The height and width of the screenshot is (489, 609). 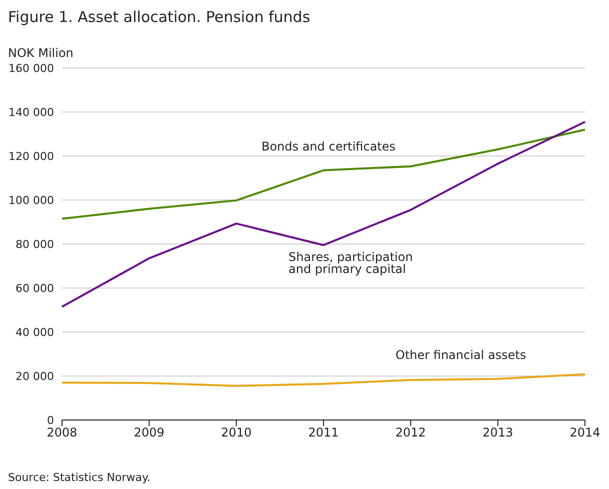 I want to click on y-tick-label: 140 000, so click(x=31, y=112).